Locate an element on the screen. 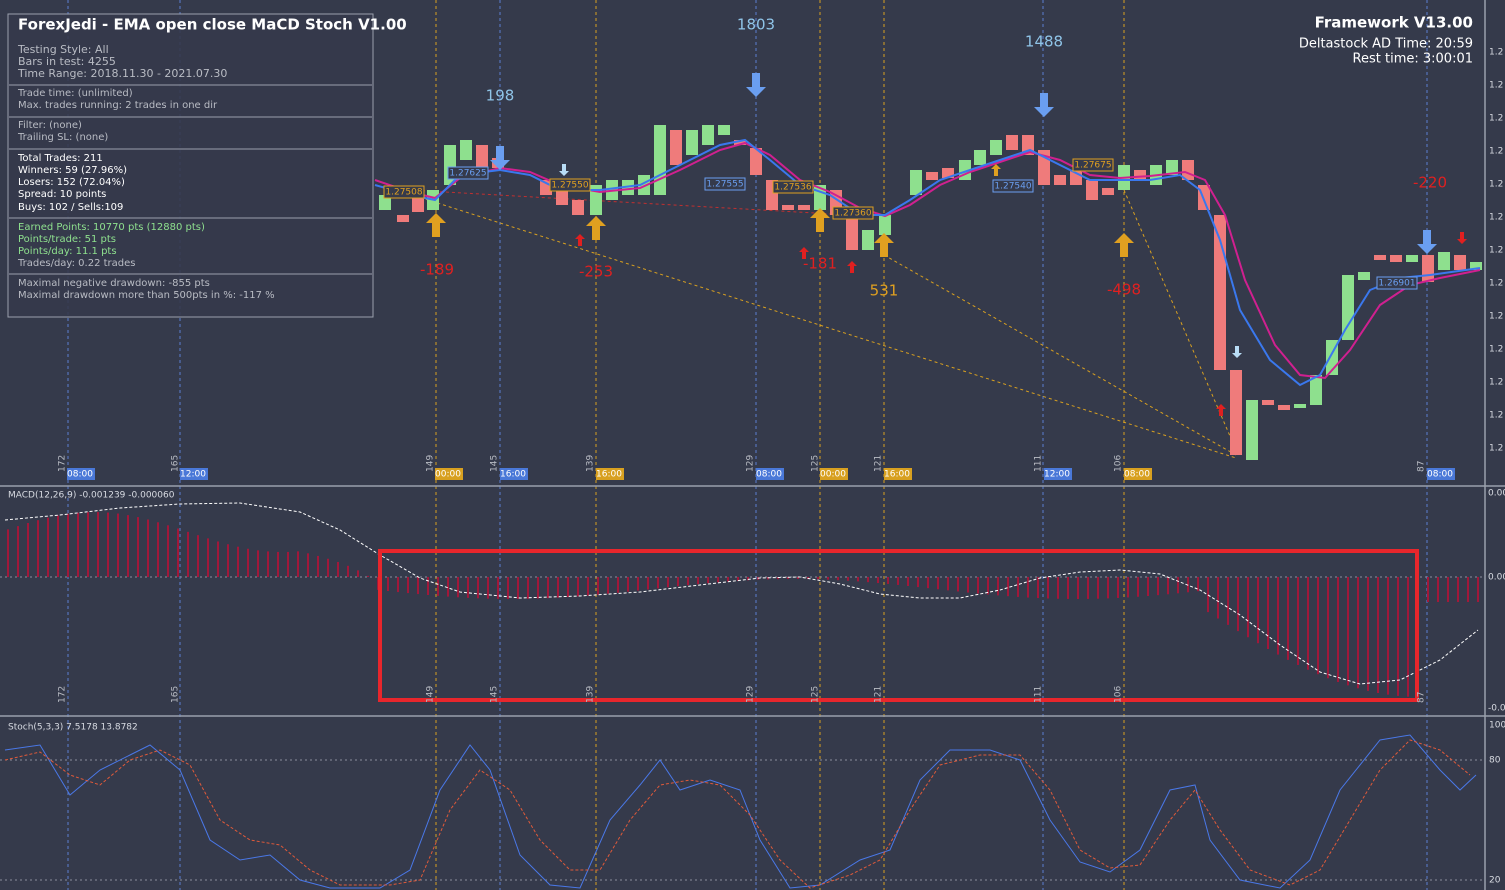  panel-line: Filter: (none) is located at coordinates (50, 125).